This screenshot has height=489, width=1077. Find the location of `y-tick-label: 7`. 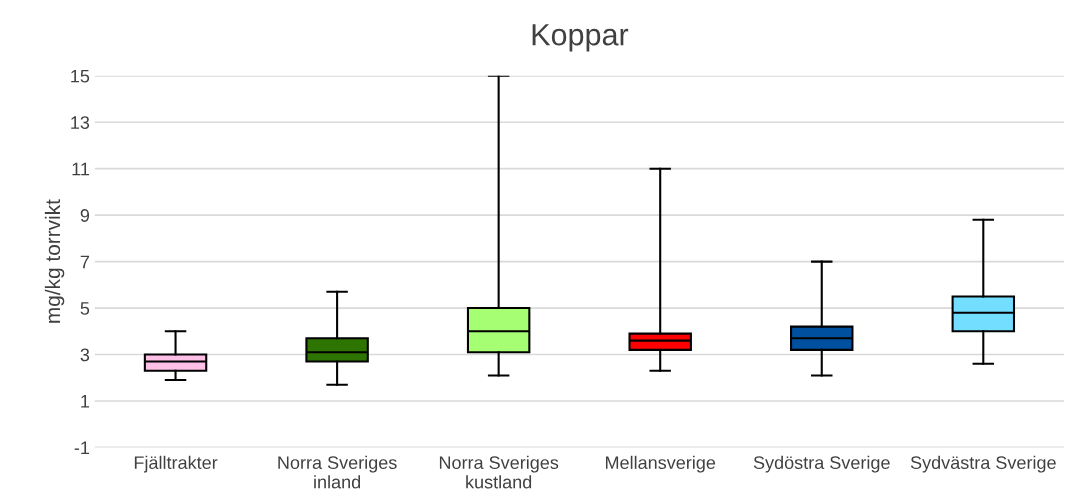

y-tick-label: 7 is located at coordinates (85, 262).